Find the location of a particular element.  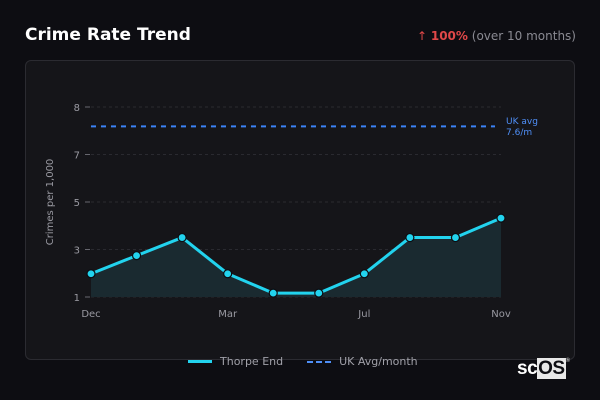

legend-item-thorpe-end: Thorpe End is located at coordinates (235, 361).